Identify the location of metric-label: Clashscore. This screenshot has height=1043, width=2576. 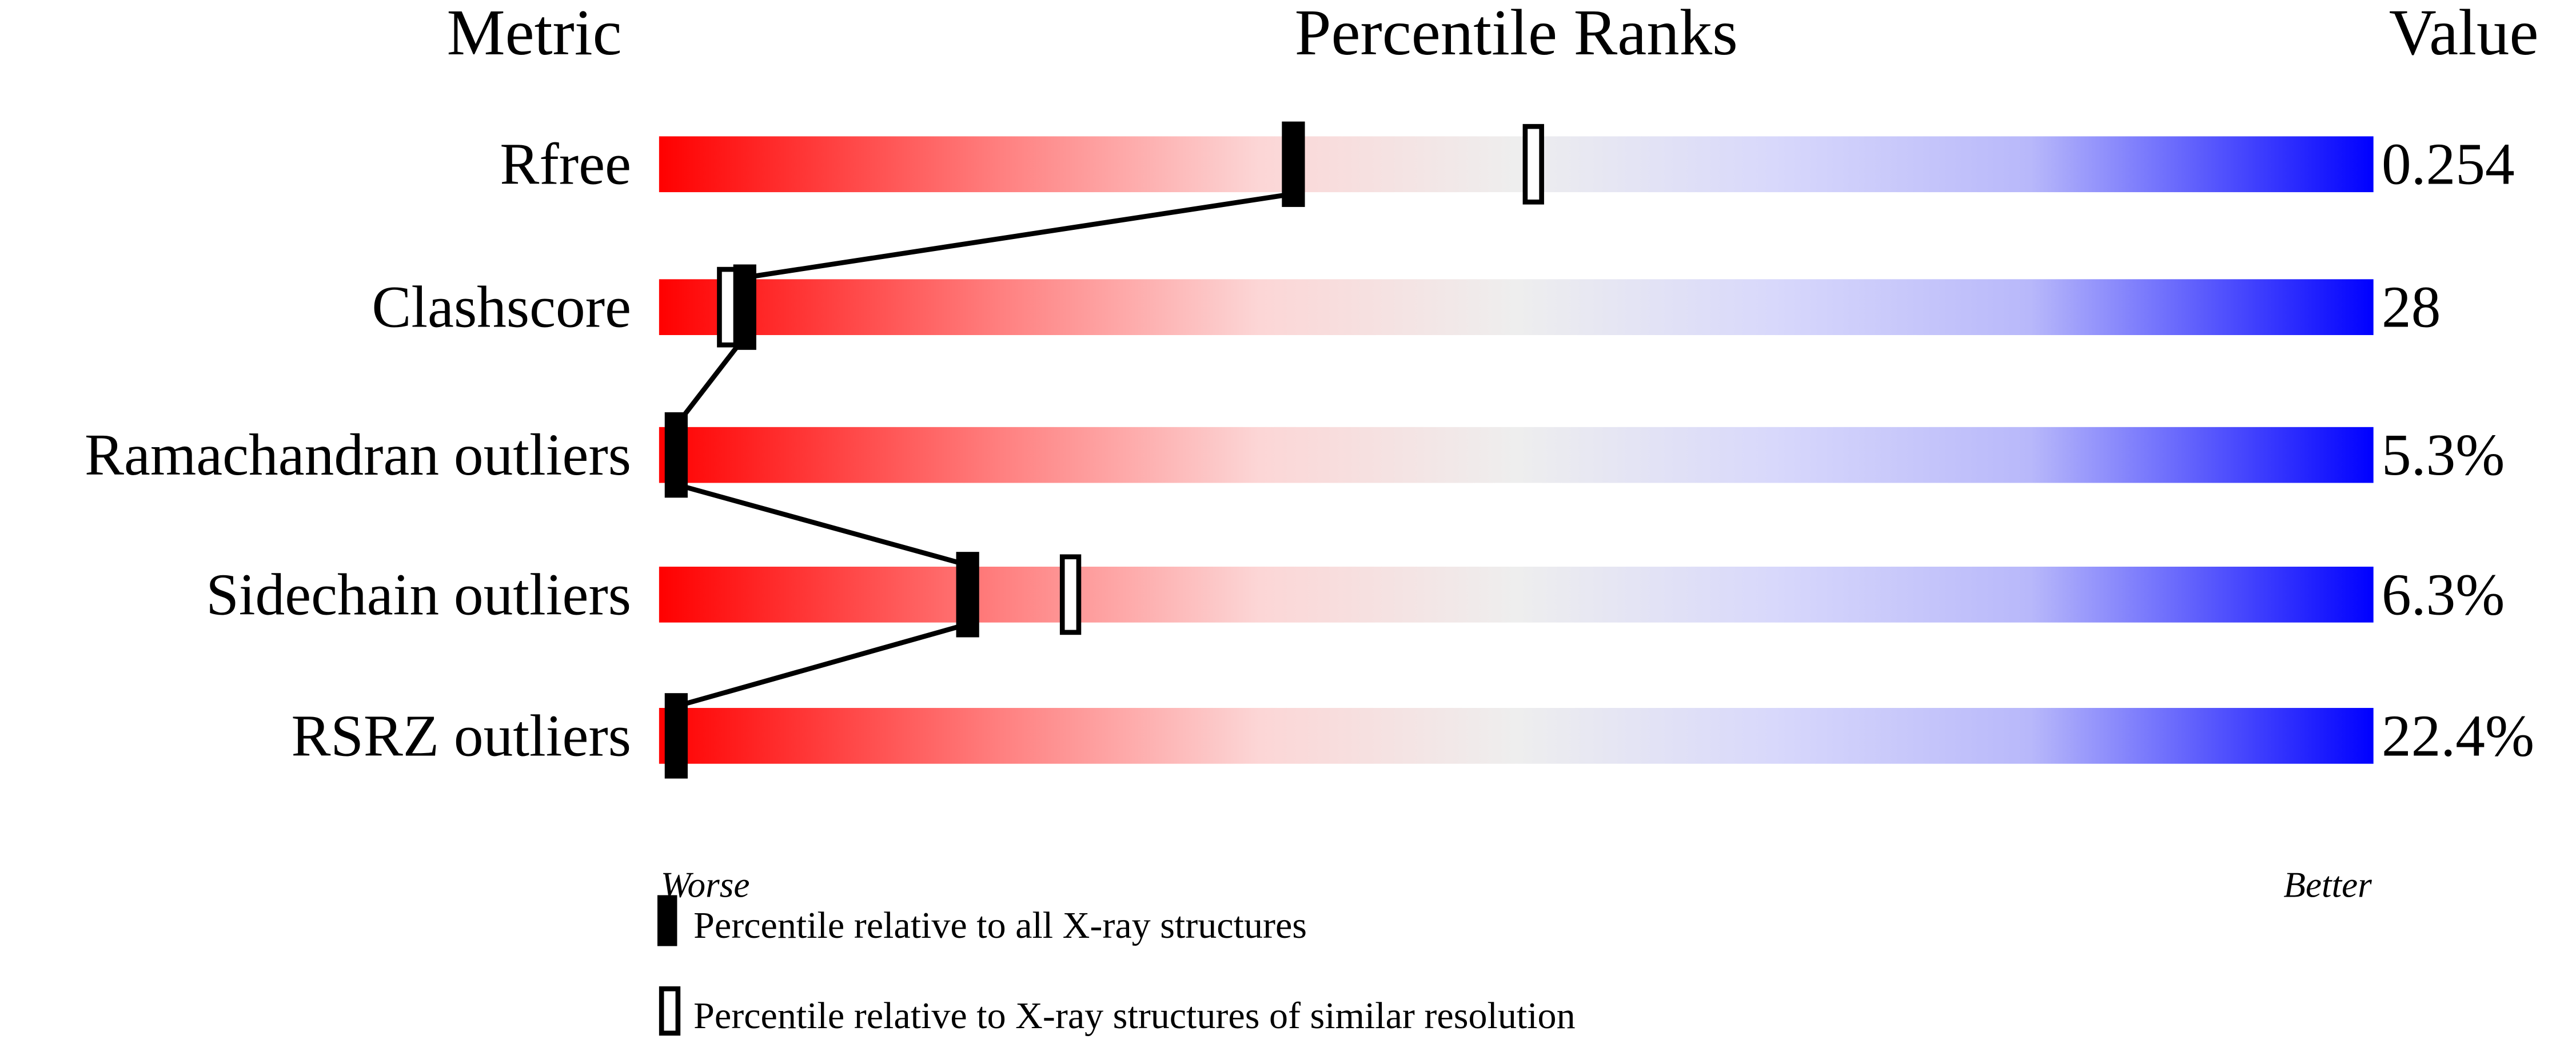
(501, 307).